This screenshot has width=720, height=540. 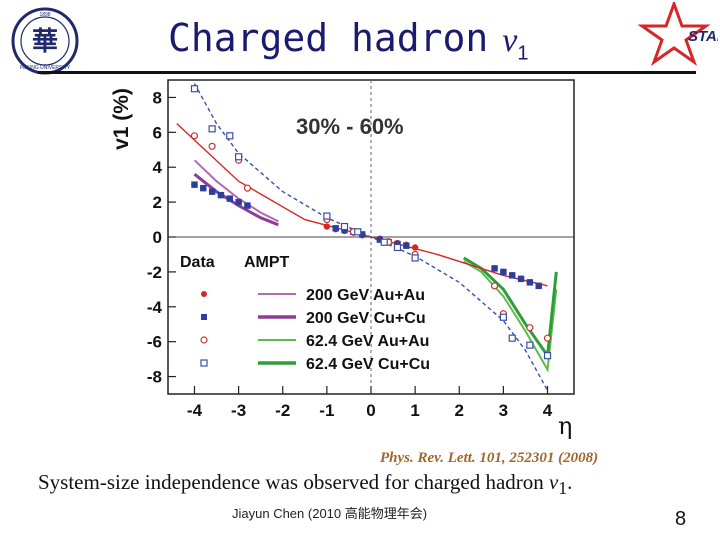 I want to click on svg-text: 華, so click(x=45, y=42).